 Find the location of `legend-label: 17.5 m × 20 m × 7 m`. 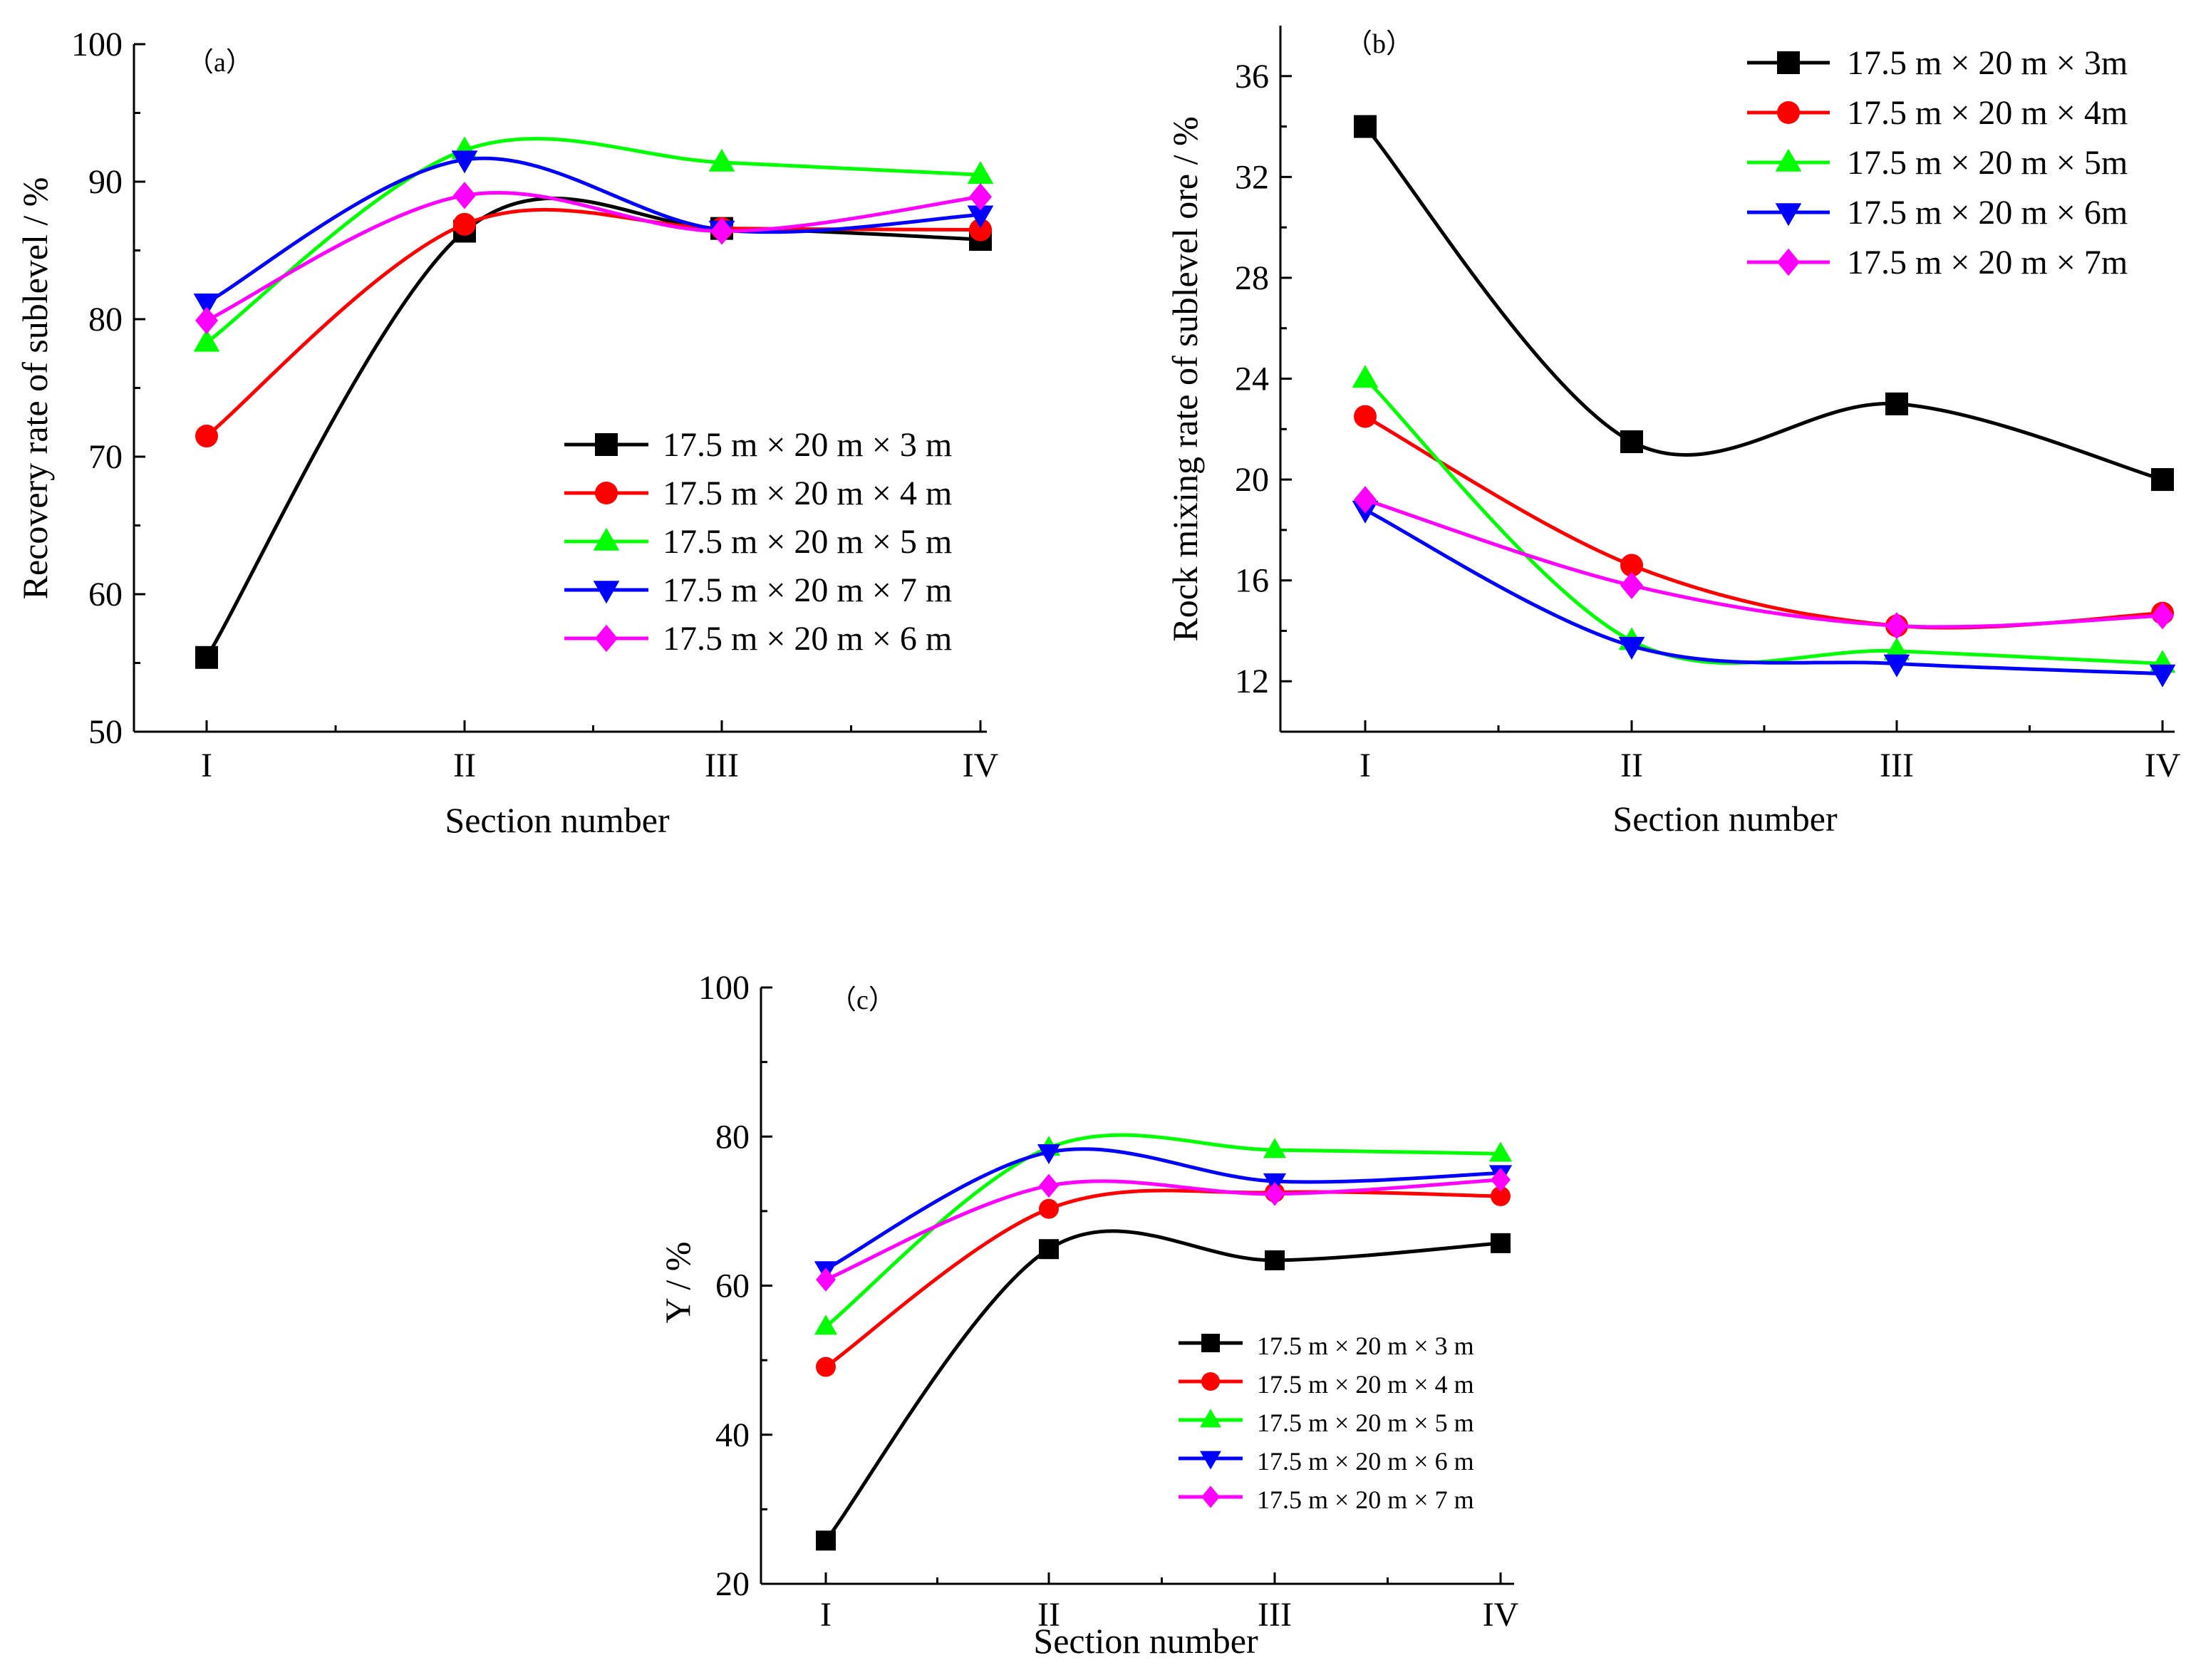

legend-label: 17.5 m × 20 m × 7 m is located at coordinates (1365, 1499).